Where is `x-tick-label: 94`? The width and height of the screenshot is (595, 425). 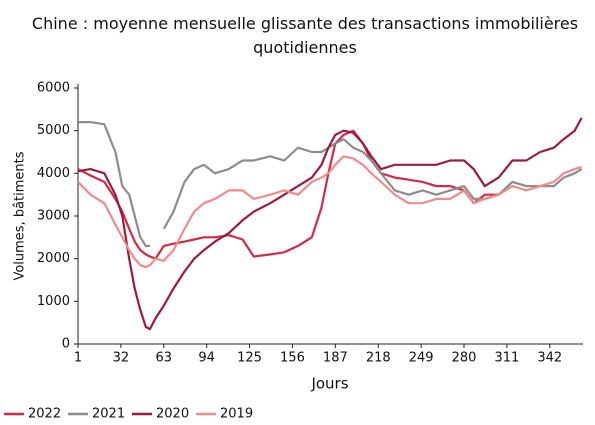 x-tick-label: 94 is located at coordinates (206, 358).